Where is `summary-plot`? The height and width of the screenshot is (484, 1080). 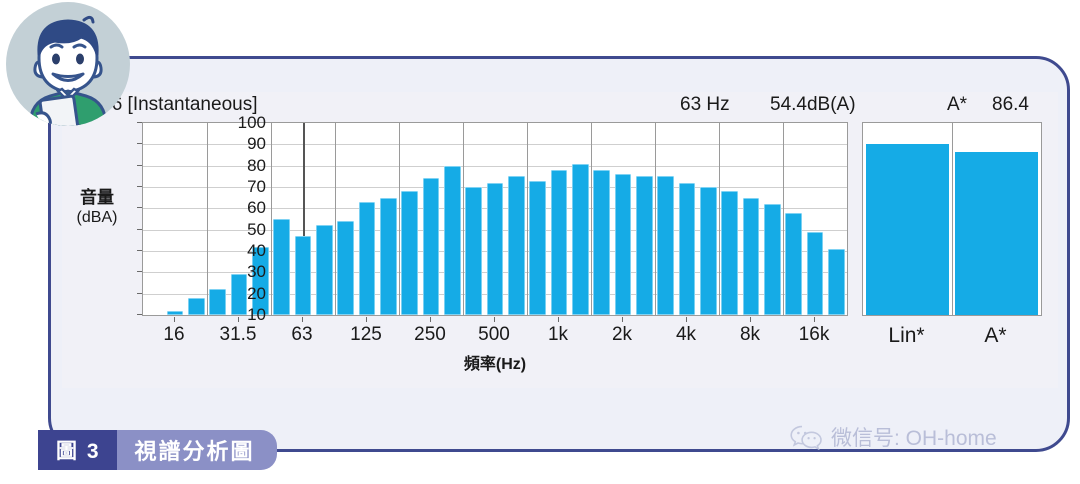
summary-plot is located at coordinates (952, 219).